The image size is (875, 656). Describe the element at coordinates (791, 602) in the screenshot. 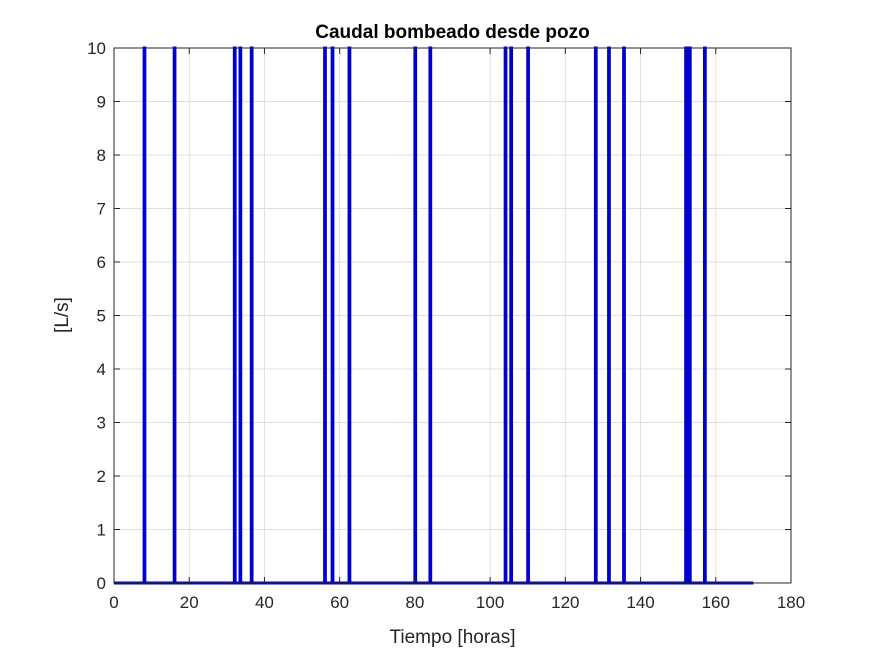

I see `x-tick-label-9: 180` at that location.